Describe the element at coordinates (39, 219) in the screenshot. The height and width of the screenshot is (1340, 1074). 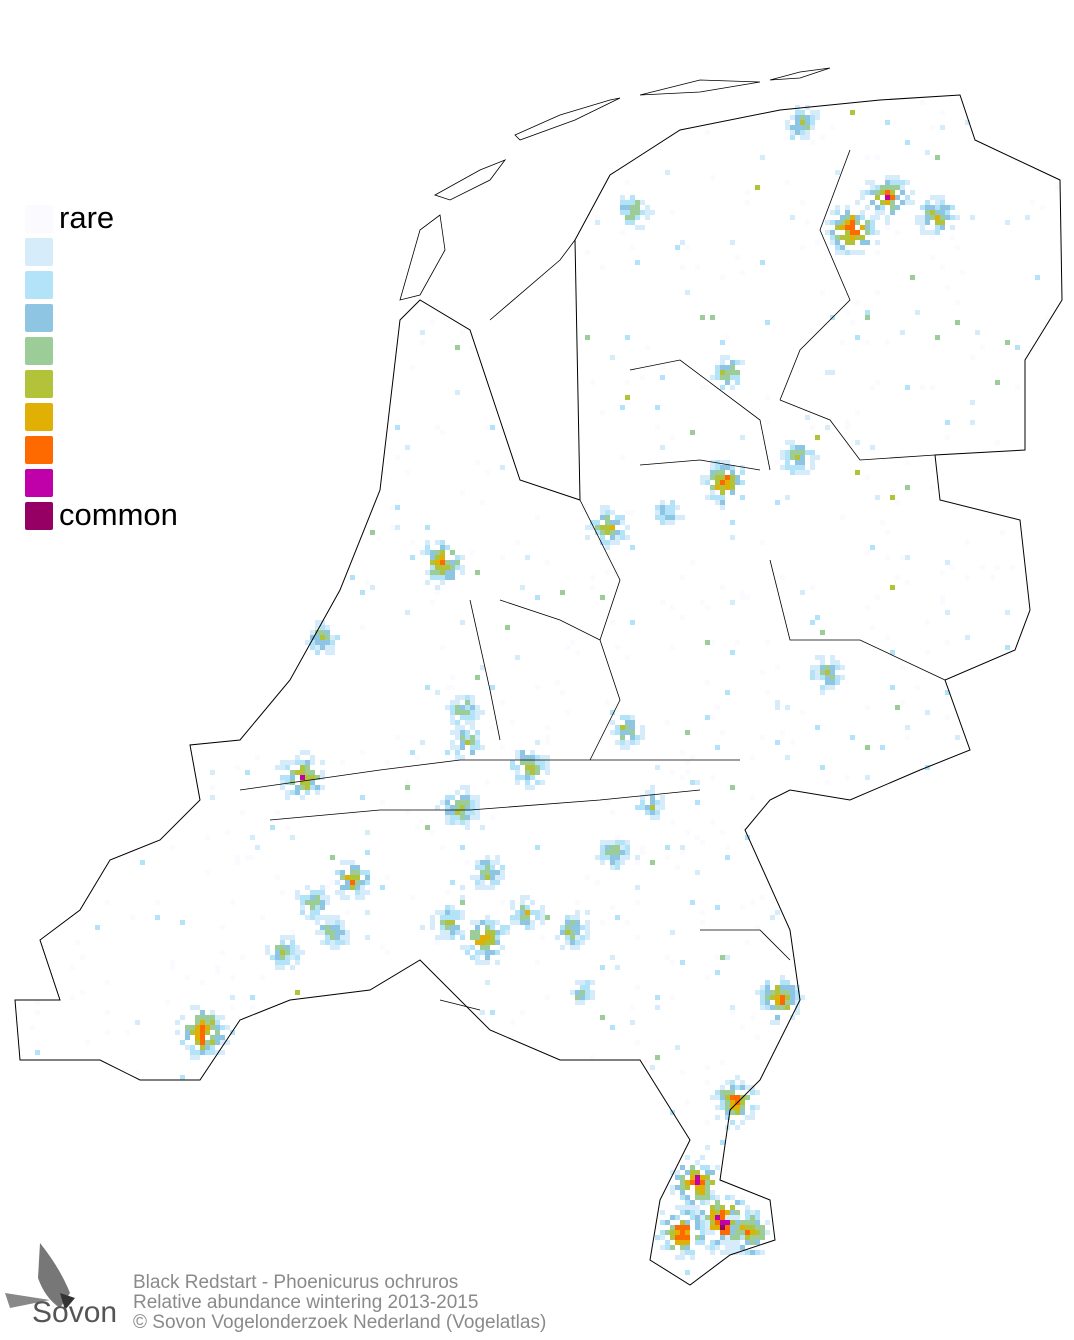
I see `legend-swatch` at that location.